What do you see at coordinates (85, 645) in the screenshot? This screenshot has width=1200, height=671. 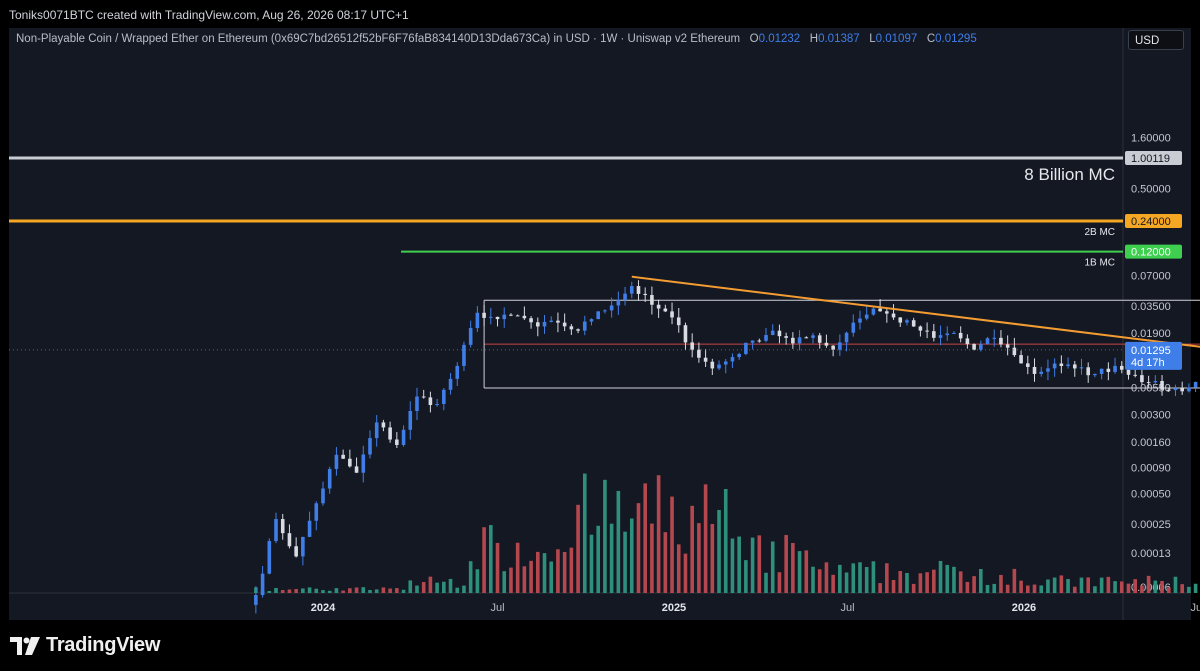 I see `tradingview-logo: TradingView` at bounding box center [85, 645].